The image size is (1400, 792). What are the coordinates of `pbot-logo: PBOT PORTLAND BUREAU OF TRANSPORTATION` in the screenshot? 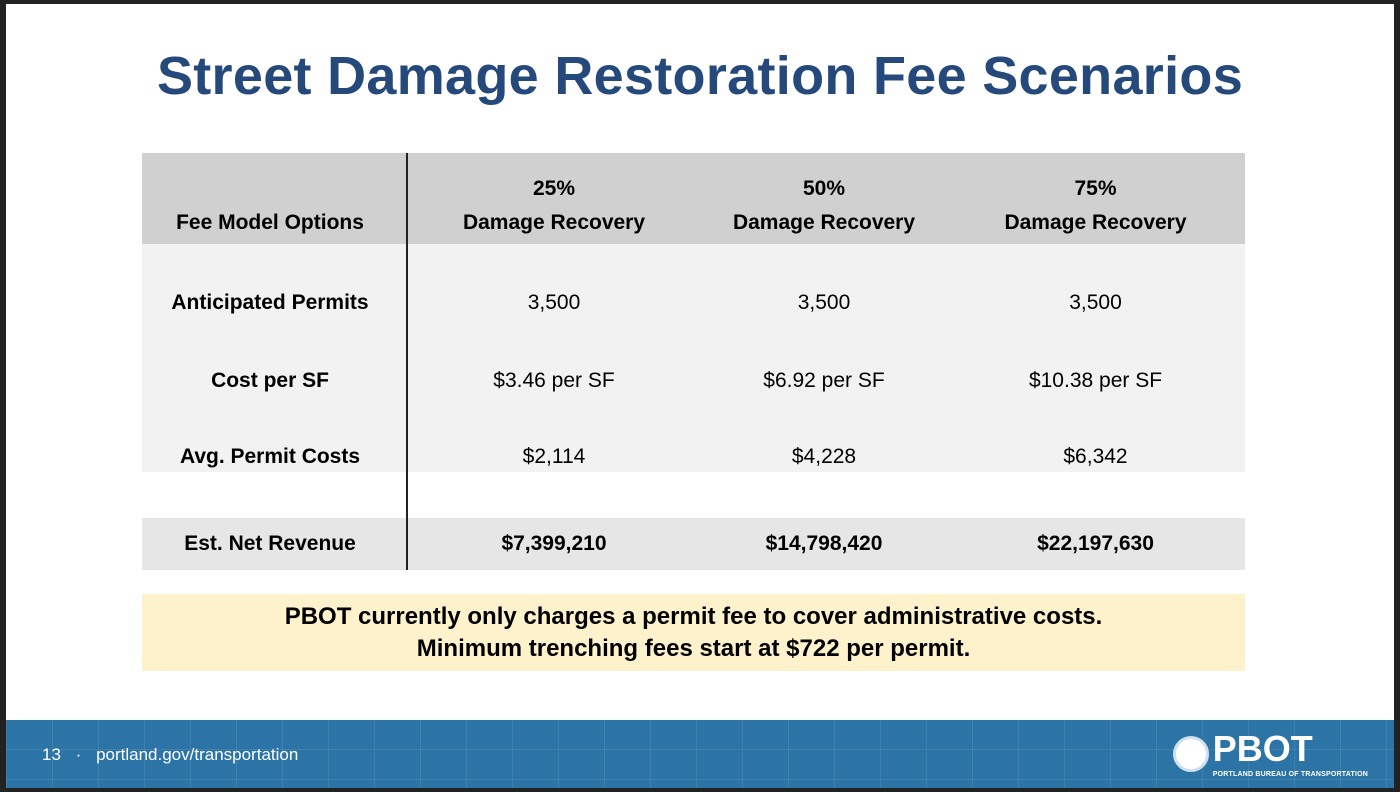 It's located at (1270, 754).